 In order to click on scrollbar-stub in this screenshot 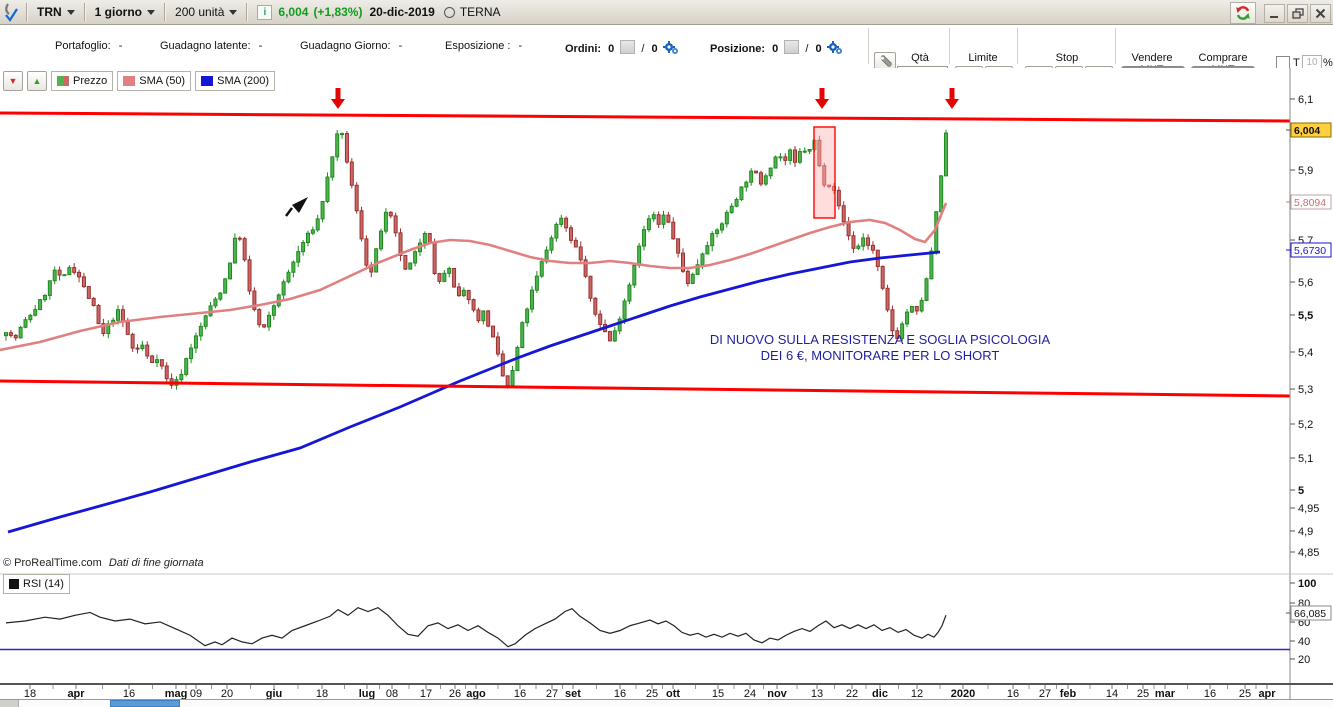, I will do `click(9, 703)`.